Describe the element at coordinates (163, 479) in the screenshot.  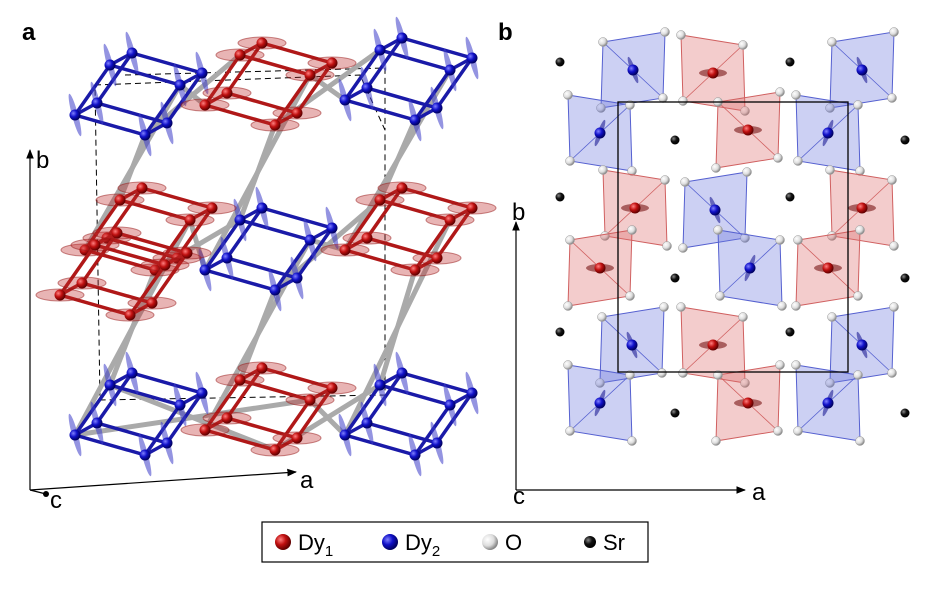
I see `axis` at that location.